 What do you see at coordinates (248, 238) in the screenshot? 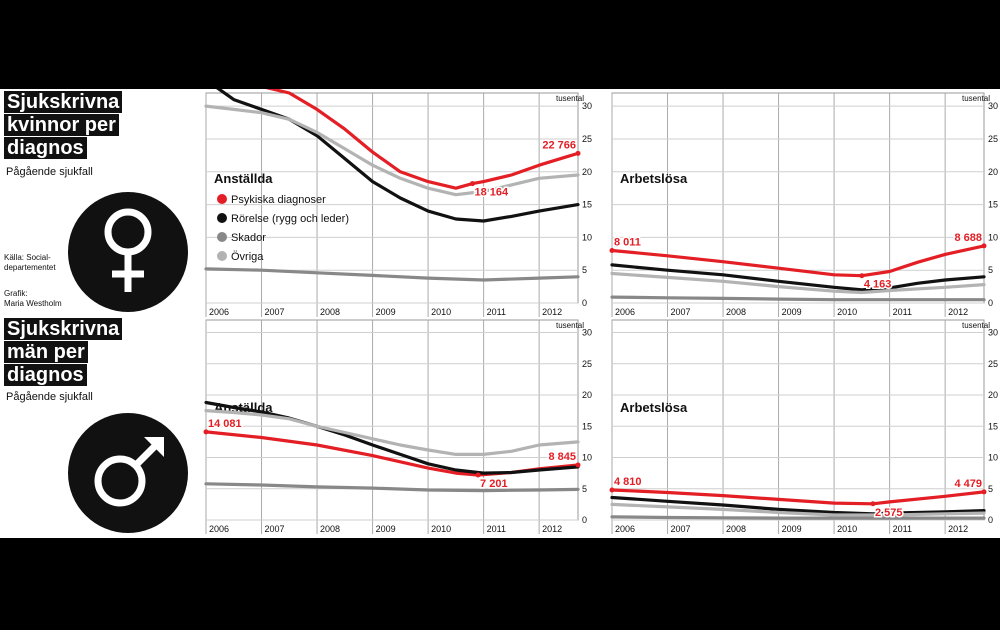
I see `legend-entry: Skador` at bounding box center [248, 238].